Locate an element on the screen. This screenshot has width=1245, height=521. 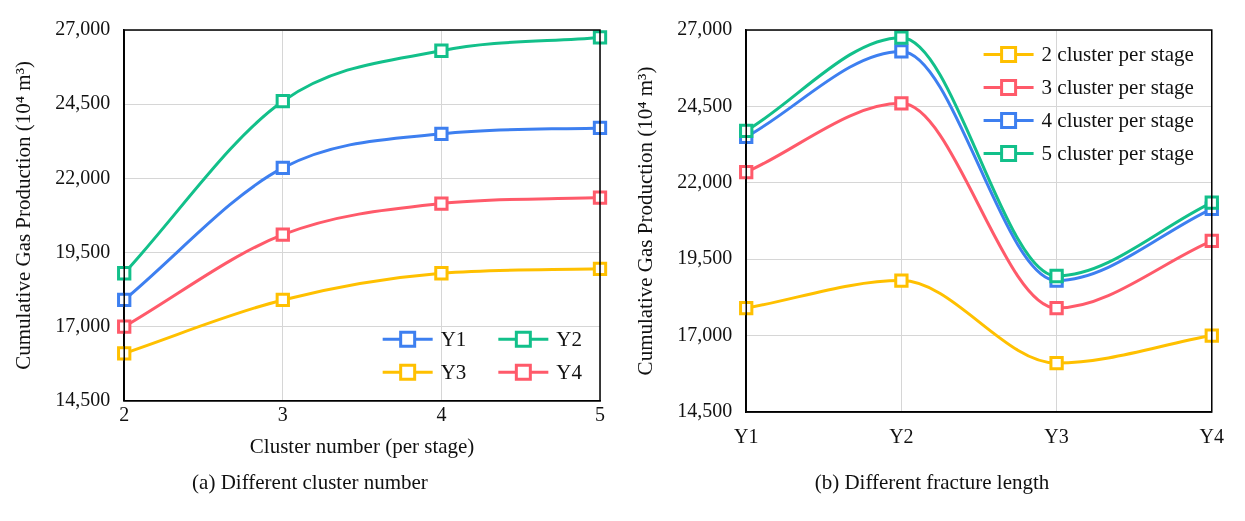
x-tick-label: Y4 is located at coordinates (1211, 436).